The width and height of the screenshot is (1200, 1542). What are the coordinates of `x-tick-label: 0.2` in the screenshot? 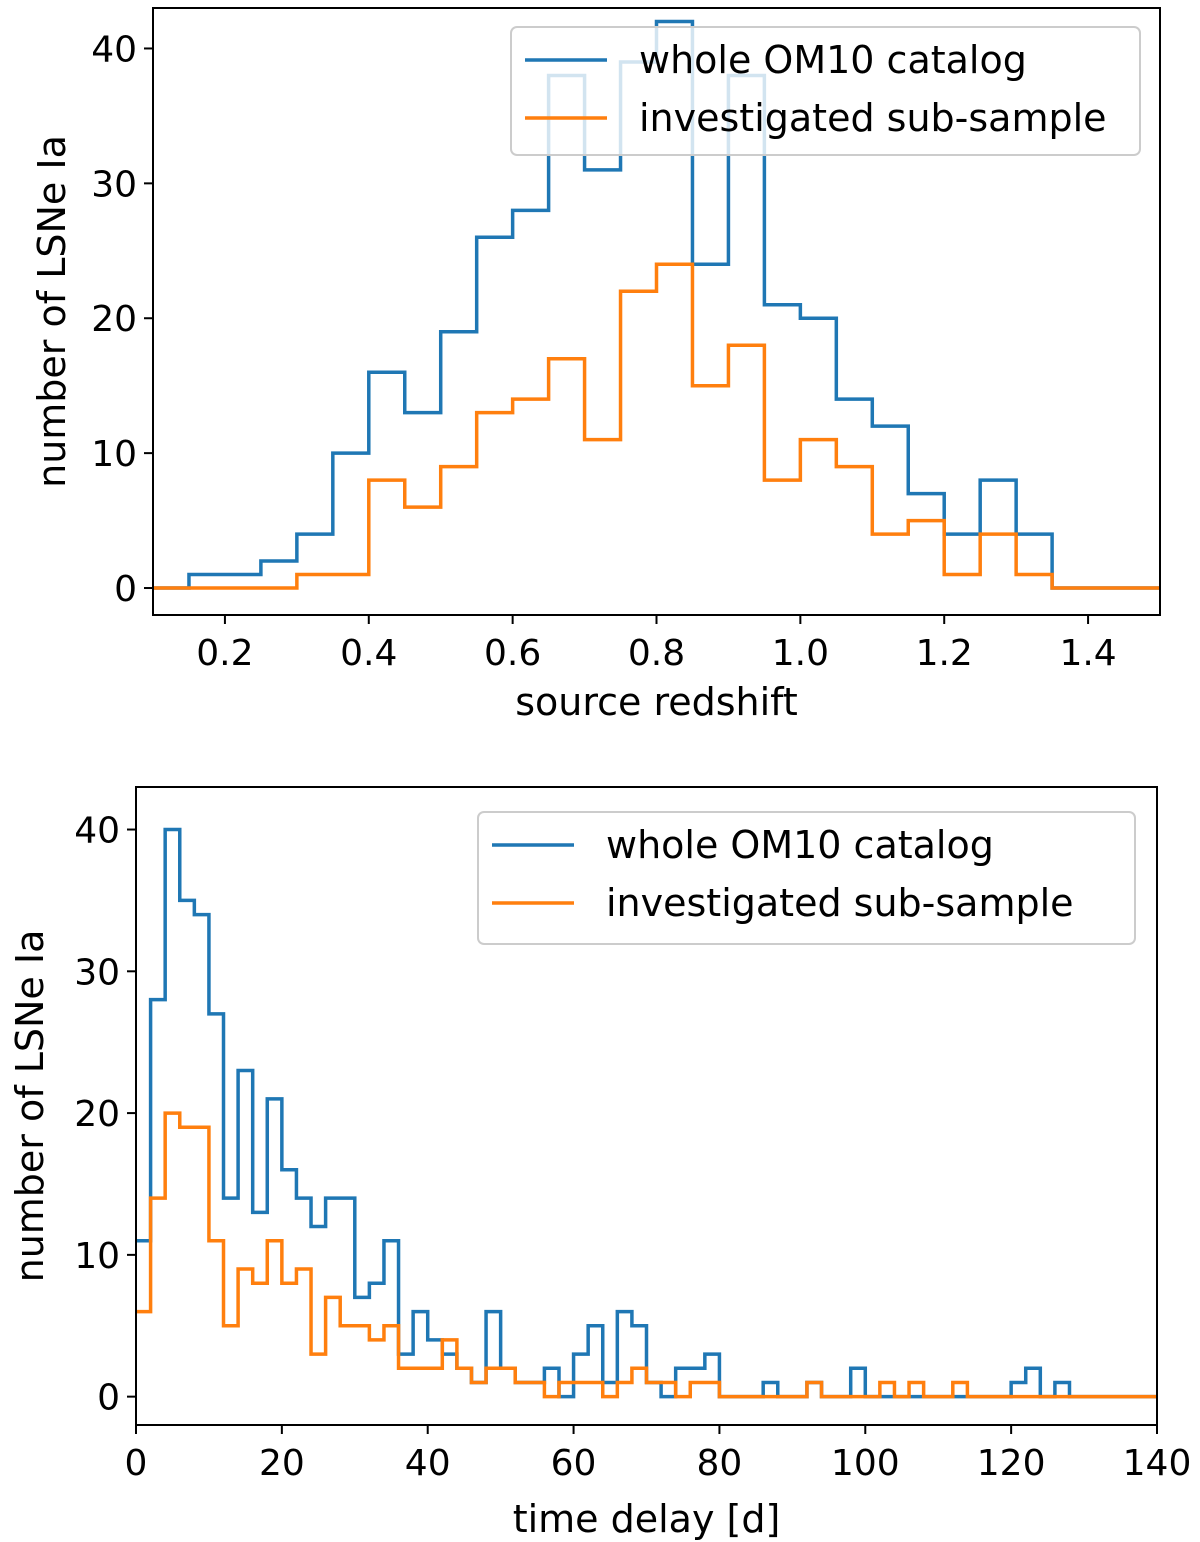 It's located at (224, 653).